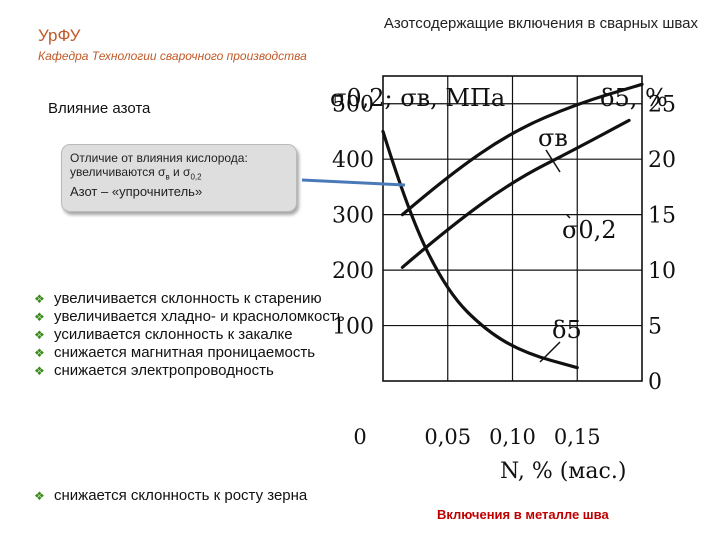  Describe the element at coordinates (512, 437) in the screenshot. I see `x-tick-label: 0,10` at that location.